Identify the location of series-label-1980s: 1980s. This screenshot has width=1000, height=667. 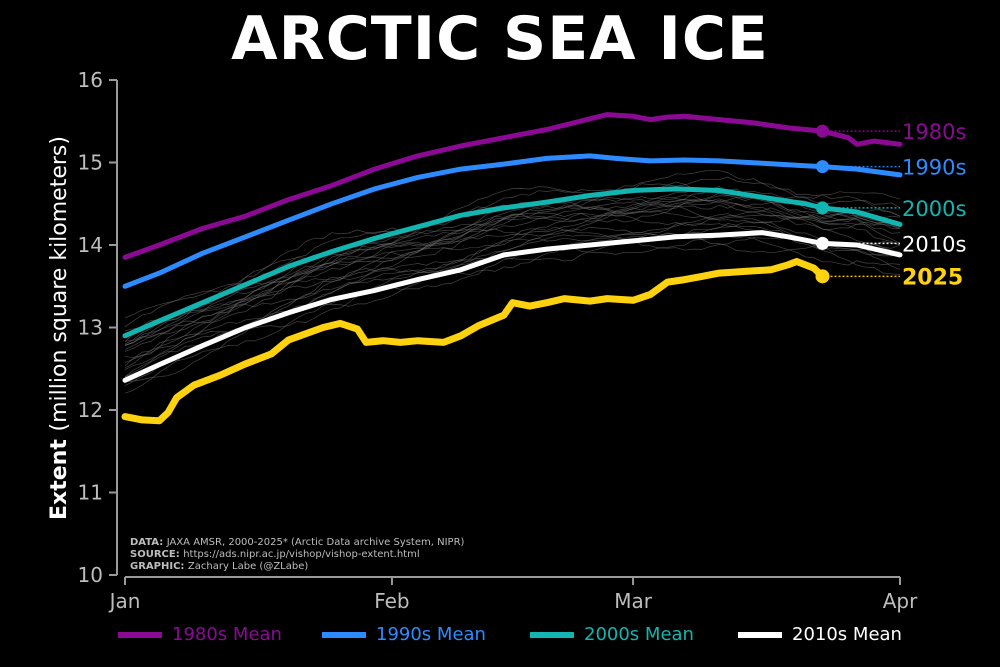
(934, 132).